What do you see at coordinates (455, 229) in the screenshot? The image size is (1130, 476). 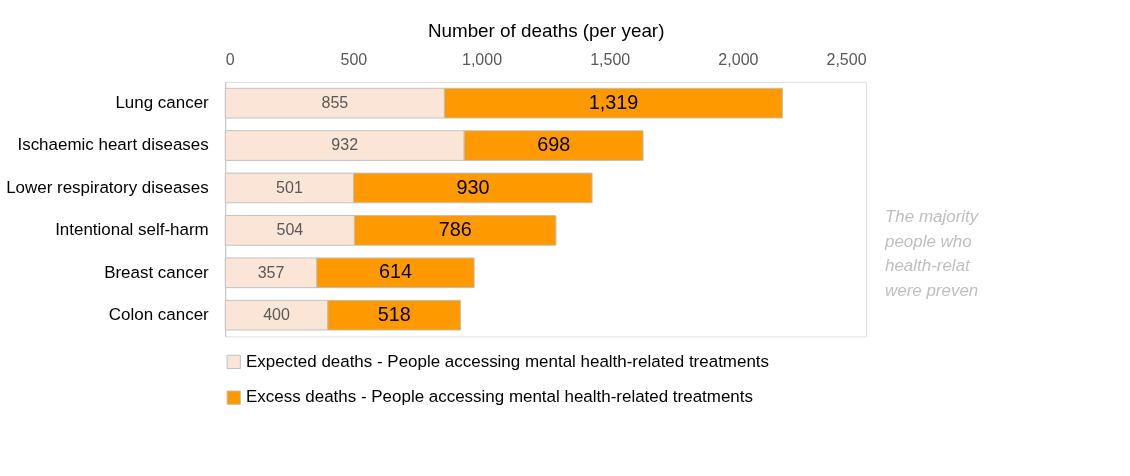 I see `data-label: 786` at bounding box center [455, 229].